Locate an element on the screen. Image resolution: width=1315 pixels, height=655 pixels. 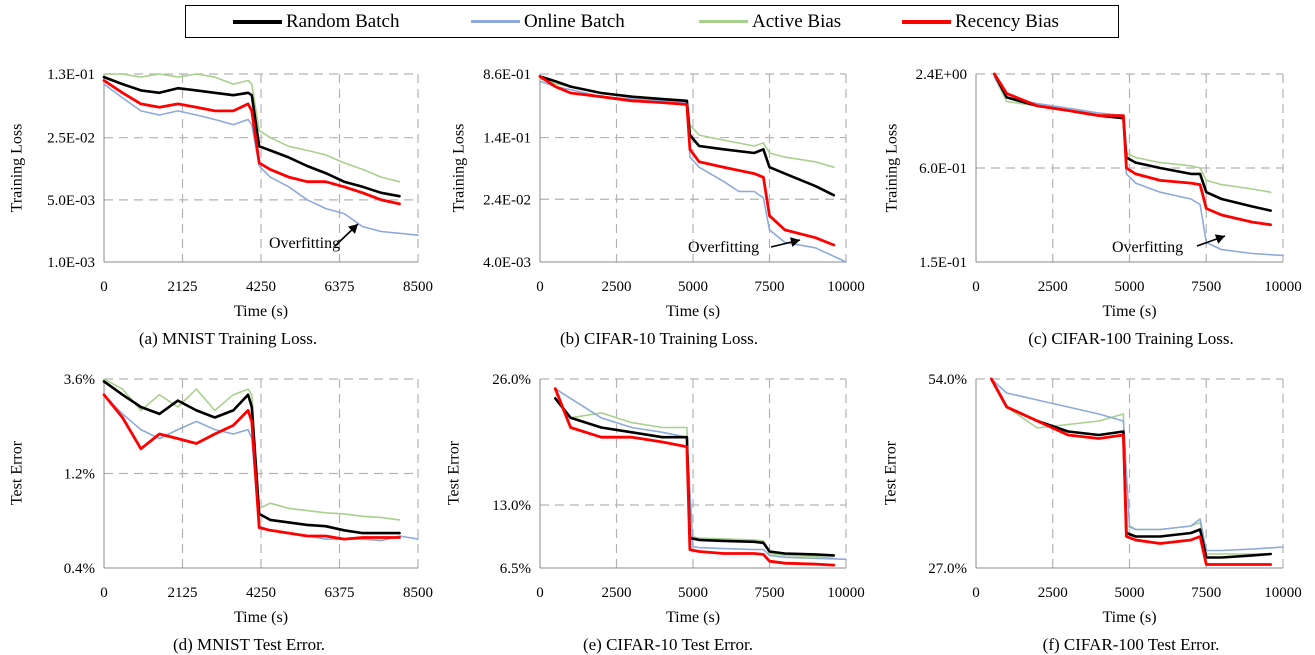
y-tick-label: 2.5E-02 is located at coordinates (71, 139).